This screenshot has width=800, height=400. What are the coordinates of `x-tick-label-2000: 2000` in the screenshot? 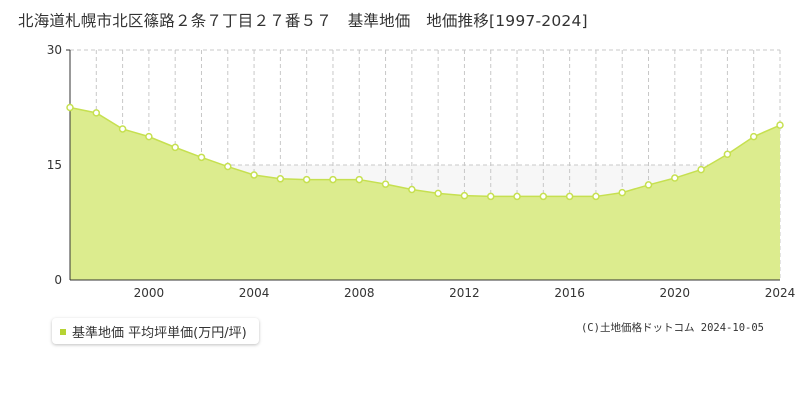 It's located at (149, 293).